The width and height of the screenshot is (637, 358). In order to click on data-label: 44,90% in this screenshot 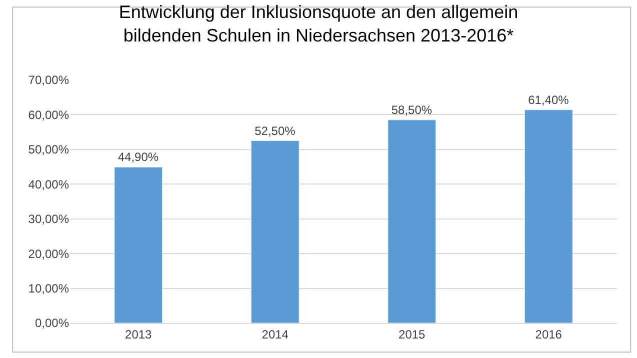, I will do `click(138, 157)`.